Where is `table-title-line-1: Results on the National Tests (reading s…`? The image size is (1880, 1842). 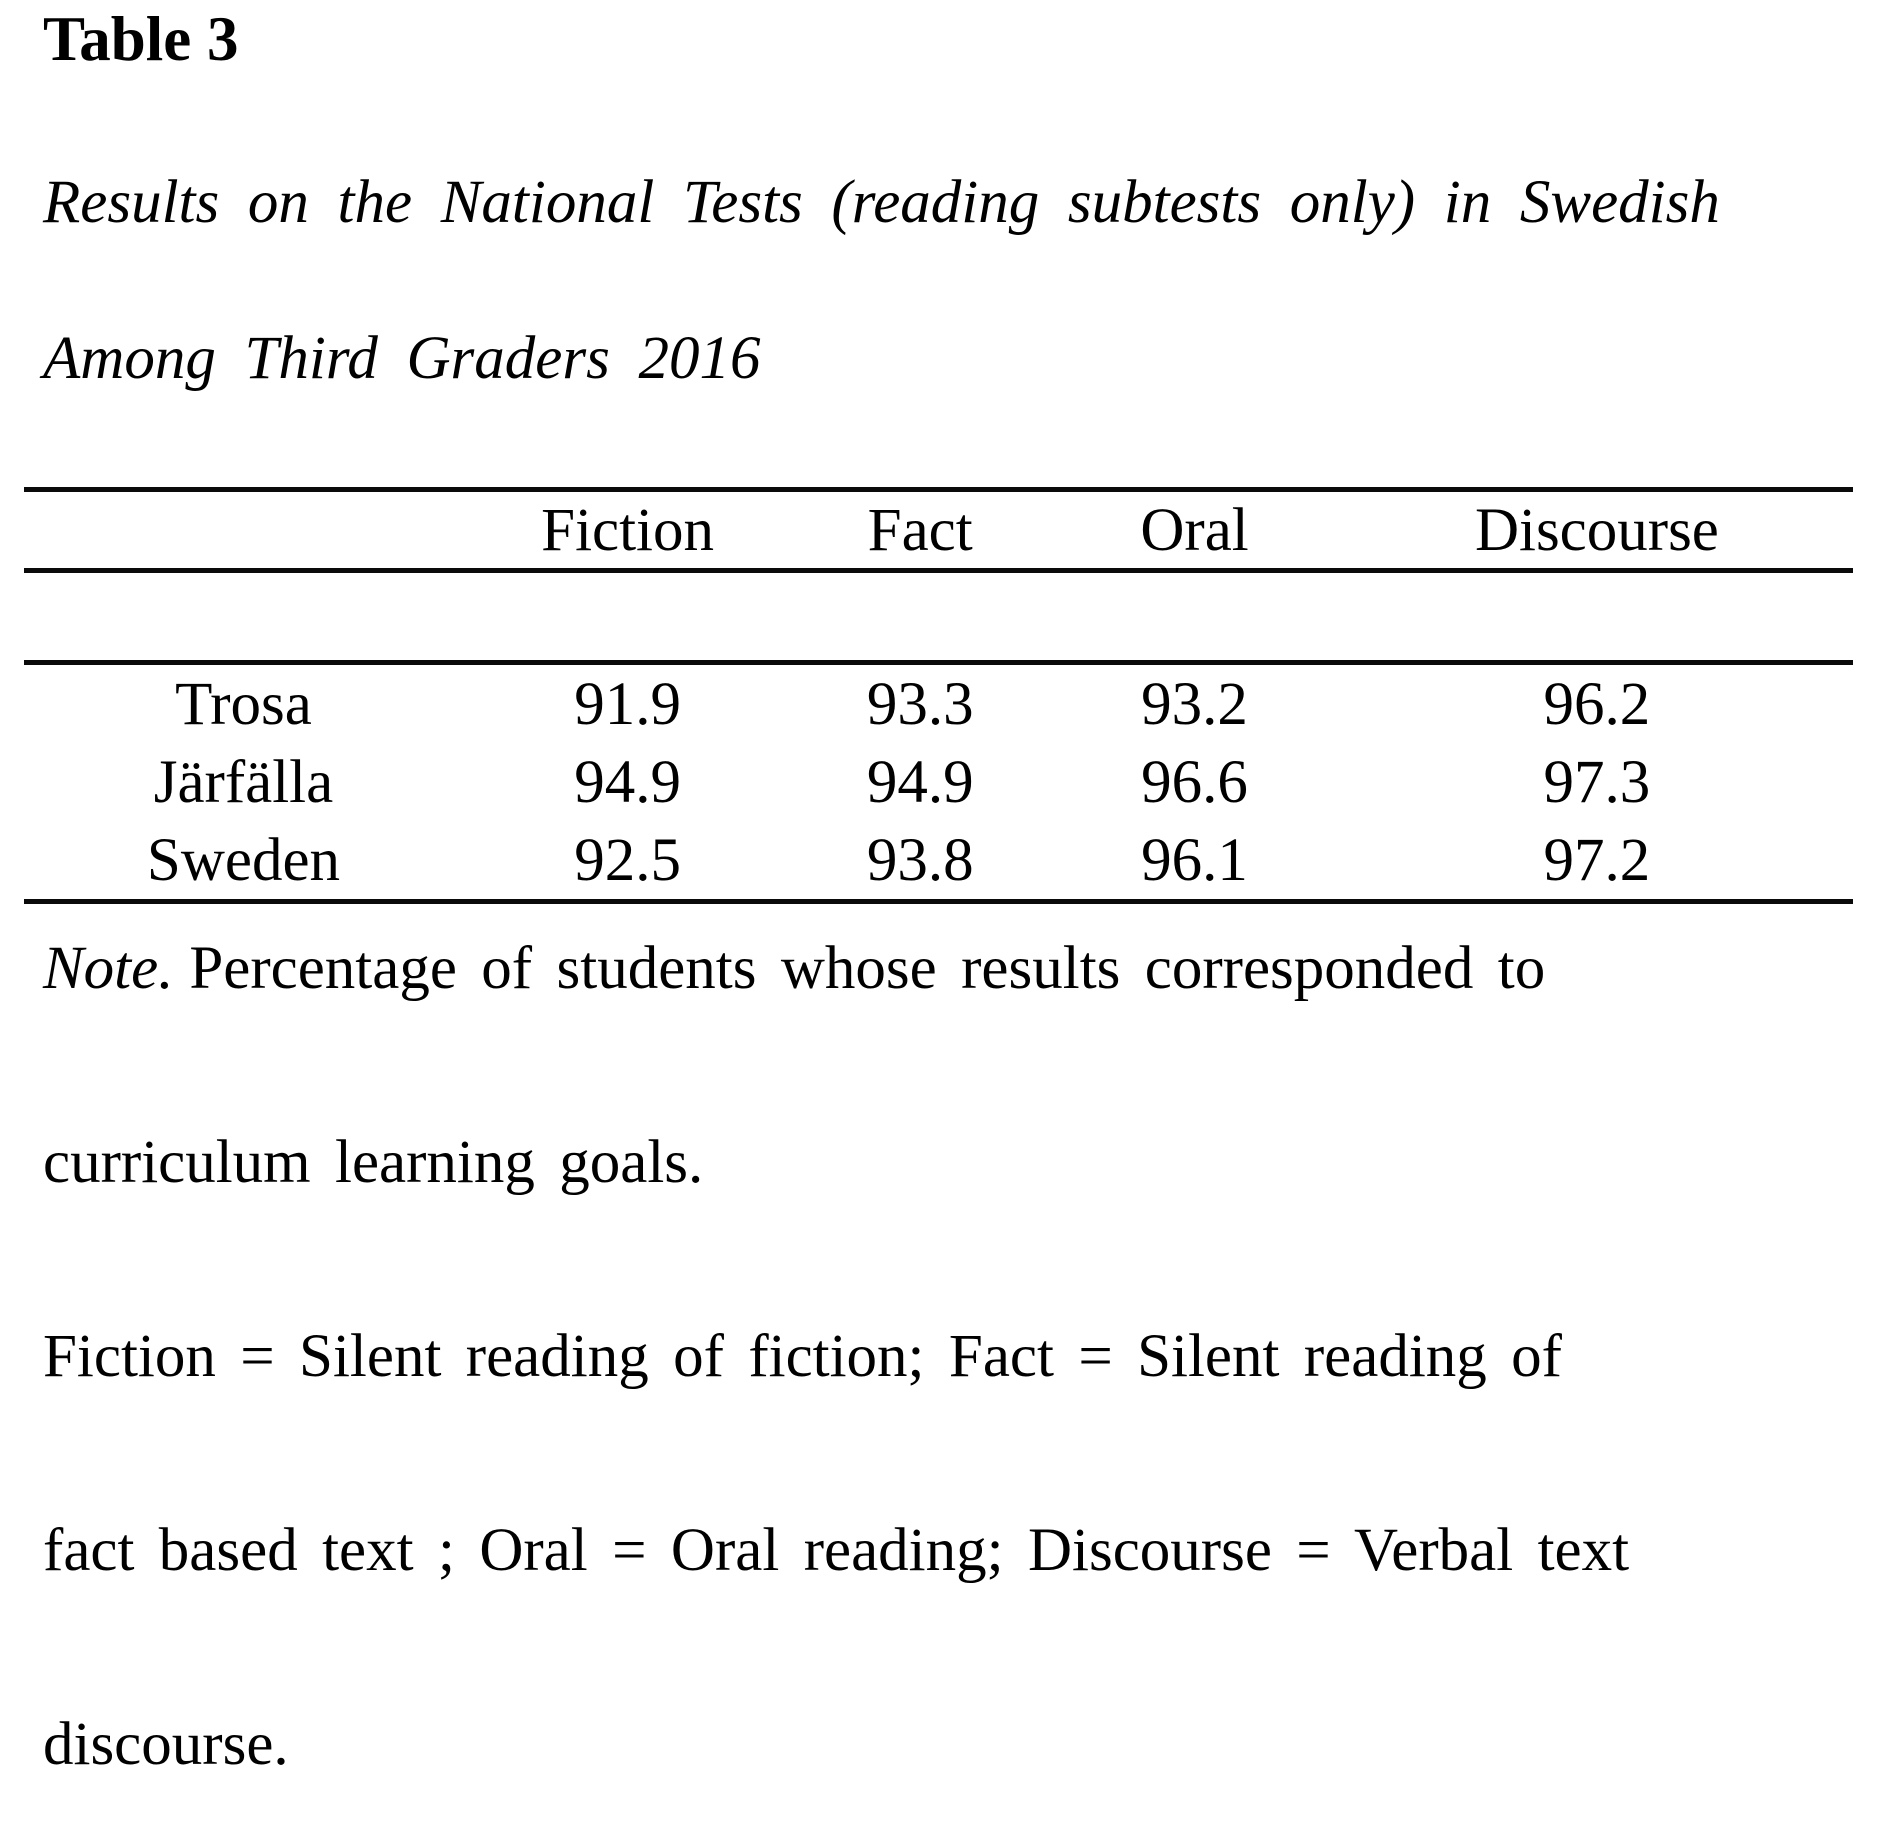 table-title-line-1: Results on the National Tests (reading s… is located at coordinates (881, 202).